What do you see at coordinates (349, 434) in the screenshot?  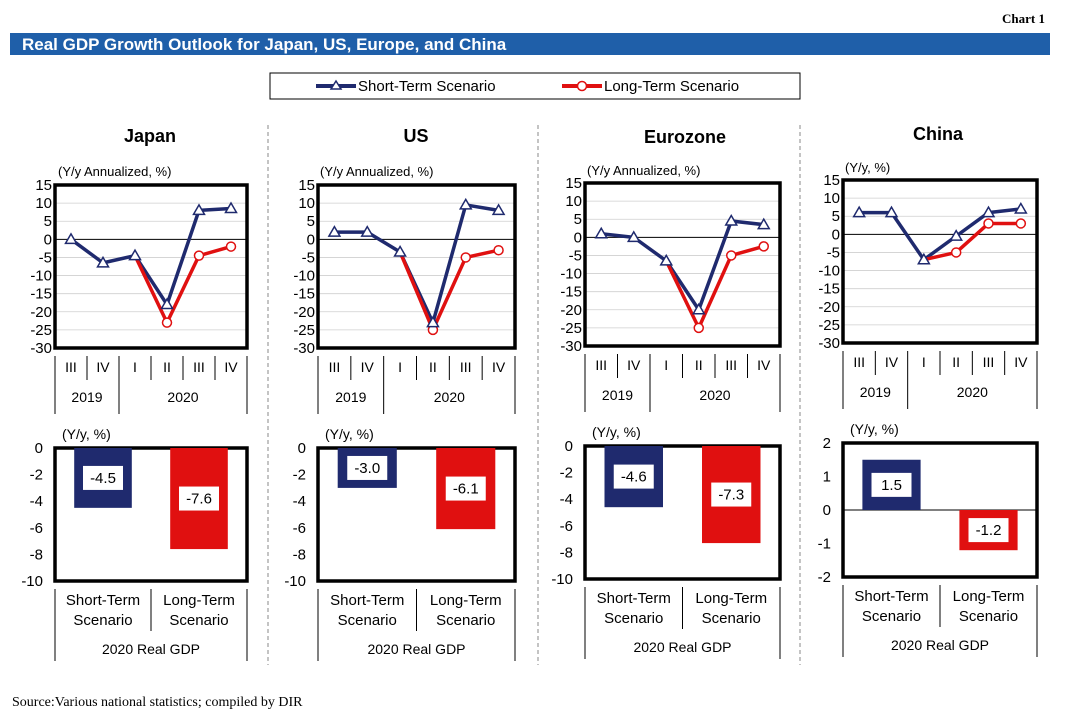 I see `bar-ylabel-us: (Y/y, %)` at bounding box center [349, 434].